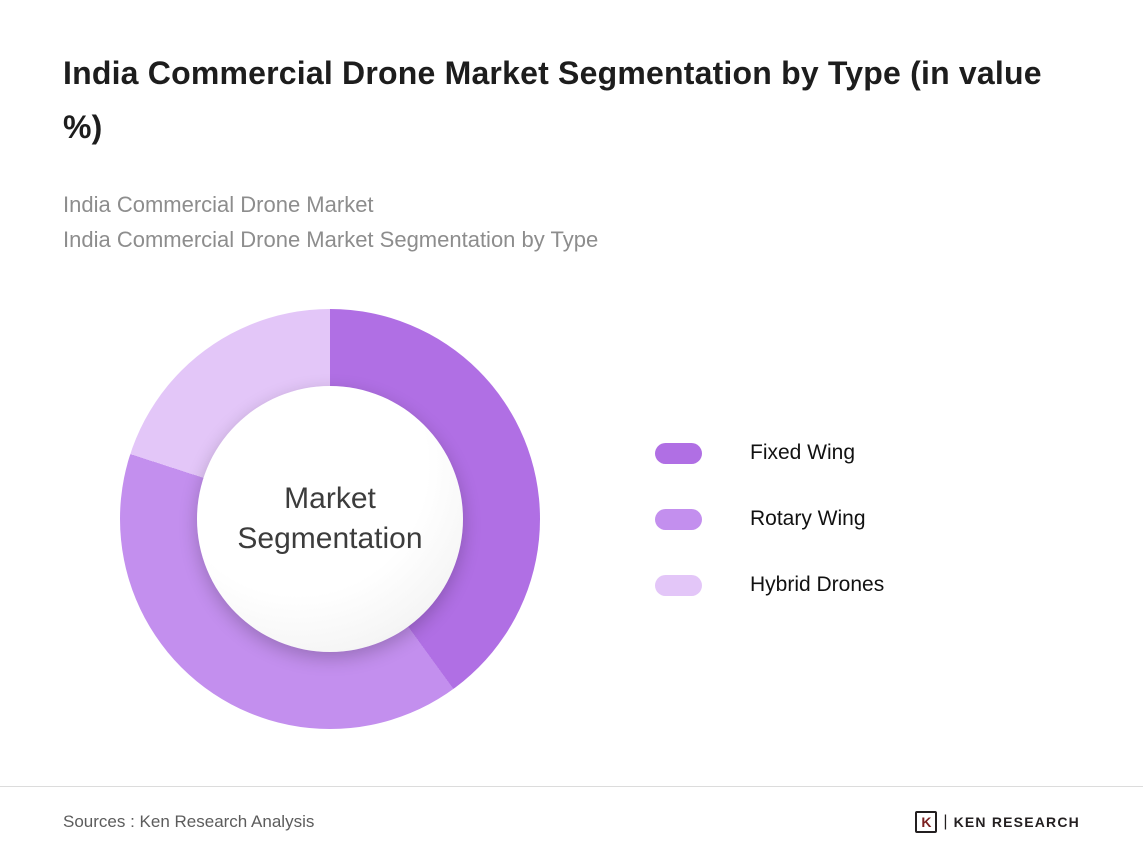 This screenshot has width=1143, height=857. What do you see at coordinates (678, 519) in the screenshot?
I see `legend-swatch-rotary-wing` at bounding box center [678, 519].